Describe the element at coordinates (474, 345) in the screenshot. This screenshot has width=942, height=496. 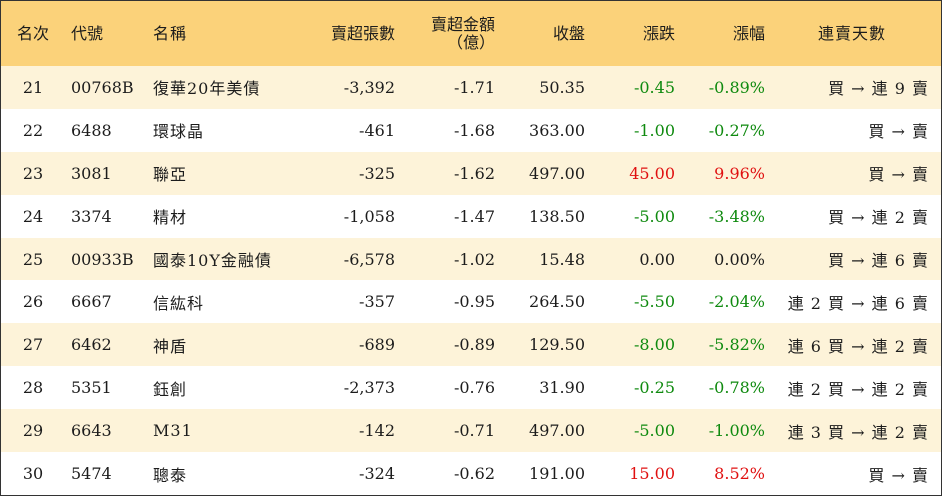
I see `cell-sell-amount: -0.89` at that location.